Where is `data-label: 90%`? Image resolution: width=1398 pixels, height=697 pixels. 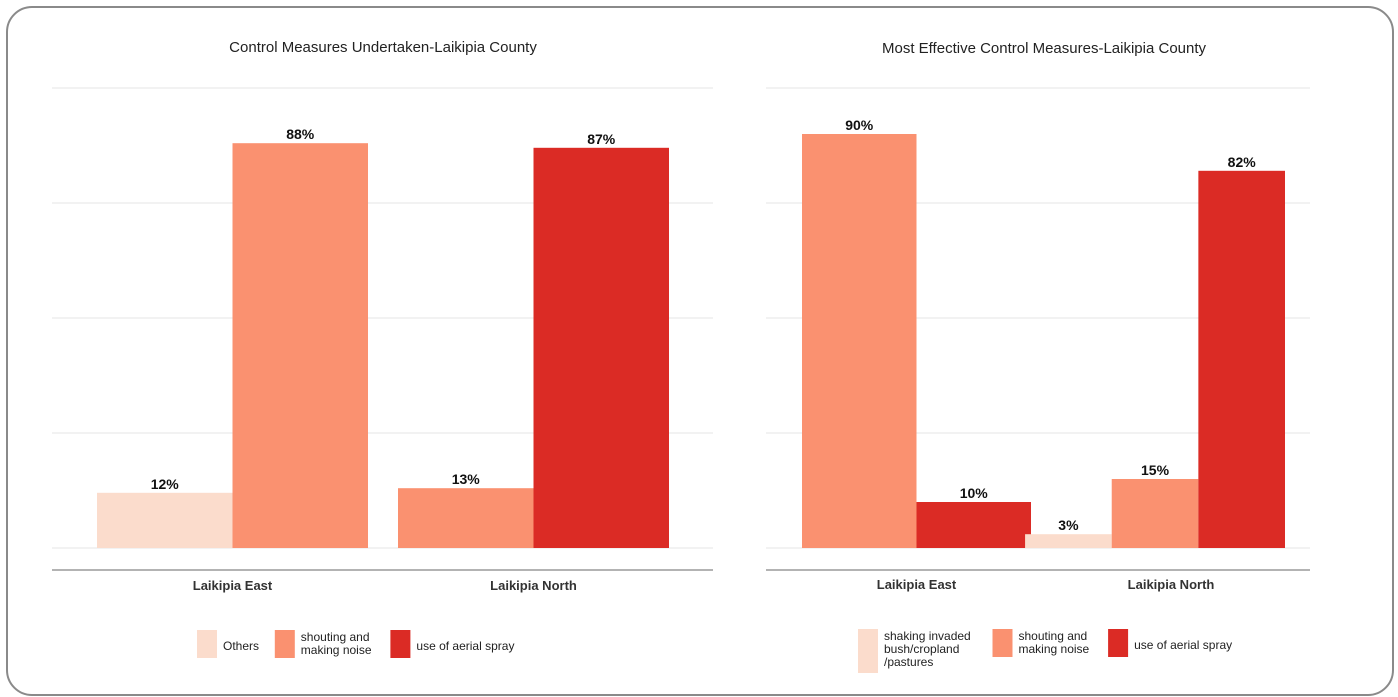 data-label: 90% is located at coordinates (859, 125).